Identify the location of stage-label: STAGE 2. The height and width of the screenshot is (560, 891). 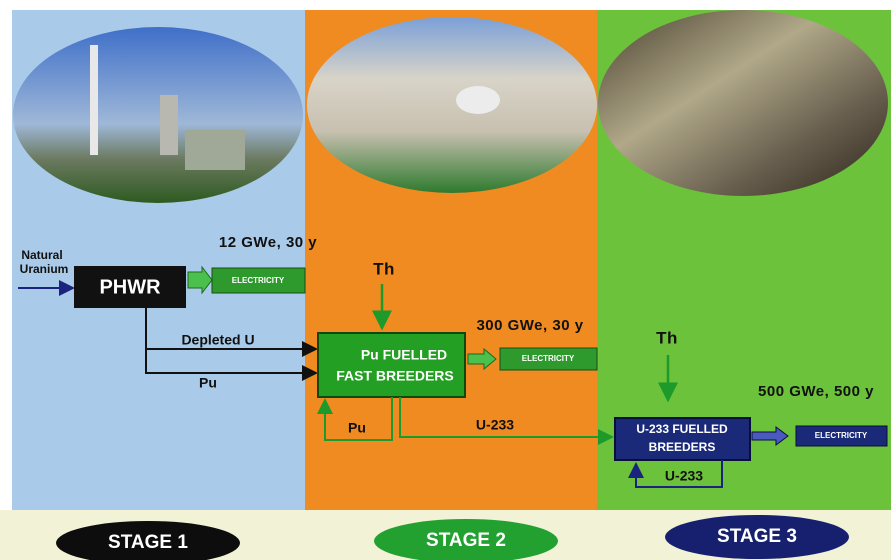
(466, 540).